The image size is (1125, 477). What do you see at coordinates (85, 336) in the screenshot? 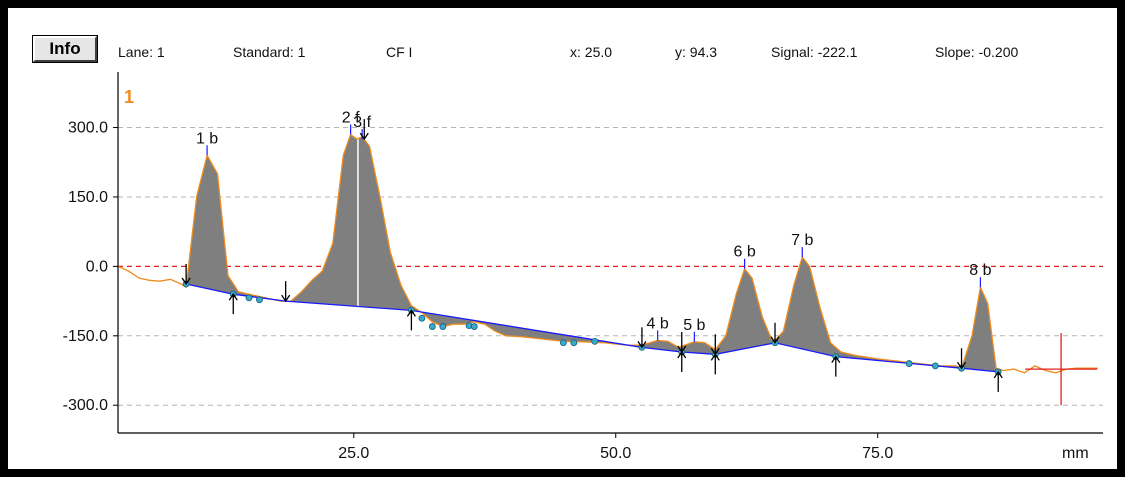
I see `y-tick-label: -150.0` at bounding box center [85, 336].